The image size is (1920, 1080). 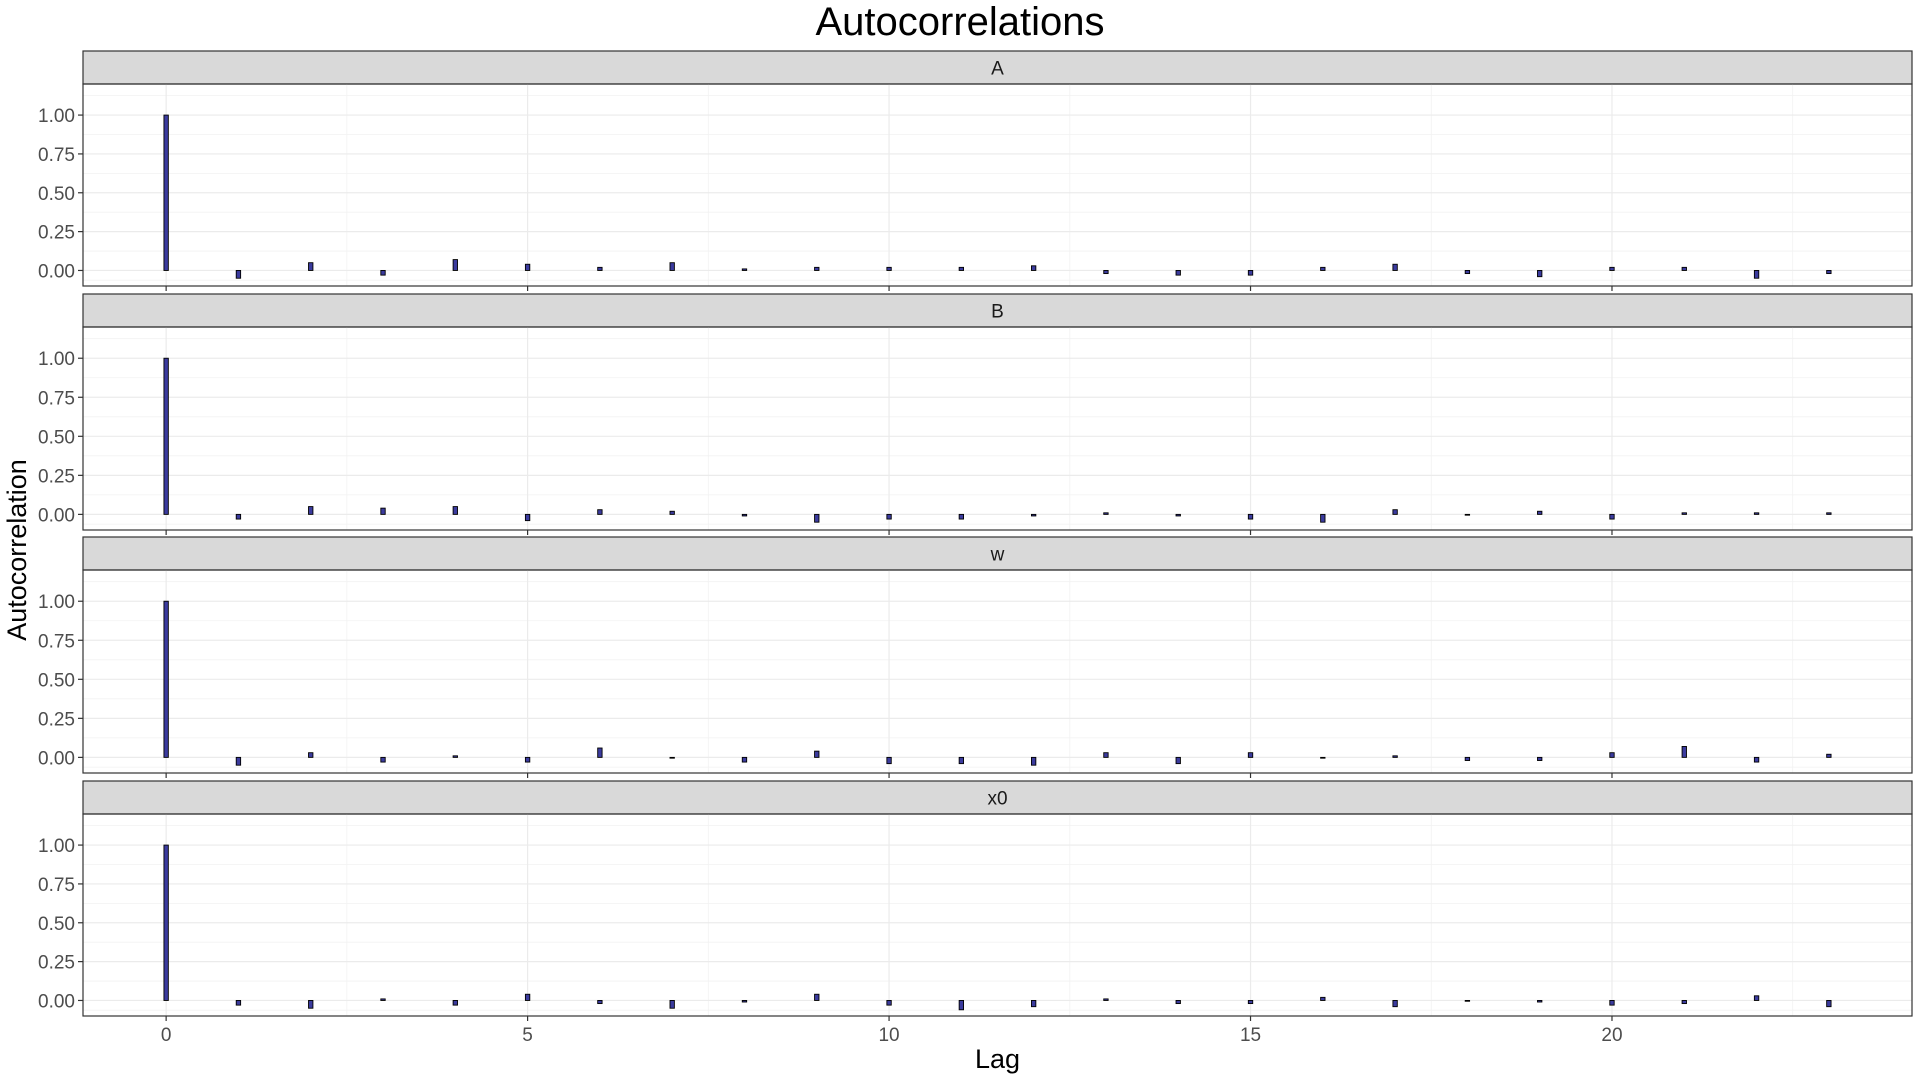 I want to click on x-axis-title: Lag, so click(x=997, y=1059).